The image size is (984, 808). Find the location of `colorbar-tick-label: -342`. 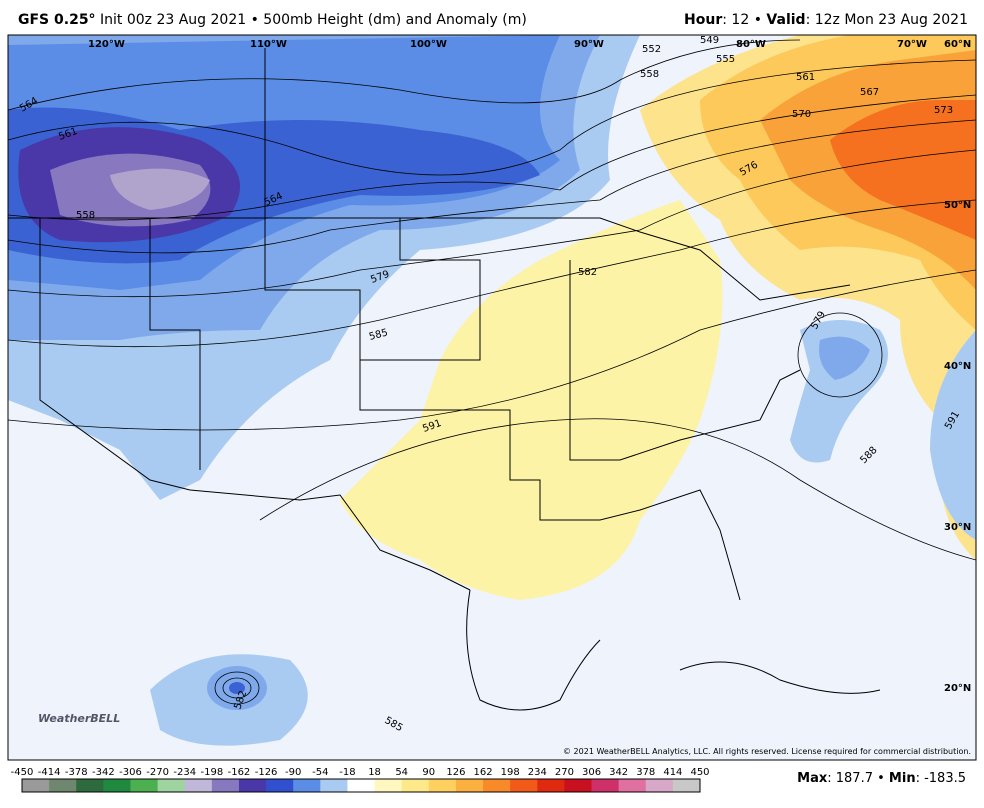

colorbar-tick-label: -342 is located at coordinates (103, 772).